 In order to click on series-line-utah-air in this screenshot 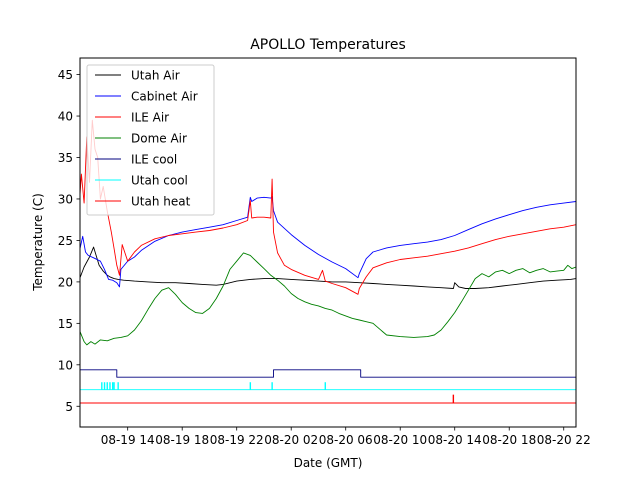, I will do `click(328, 267)`.